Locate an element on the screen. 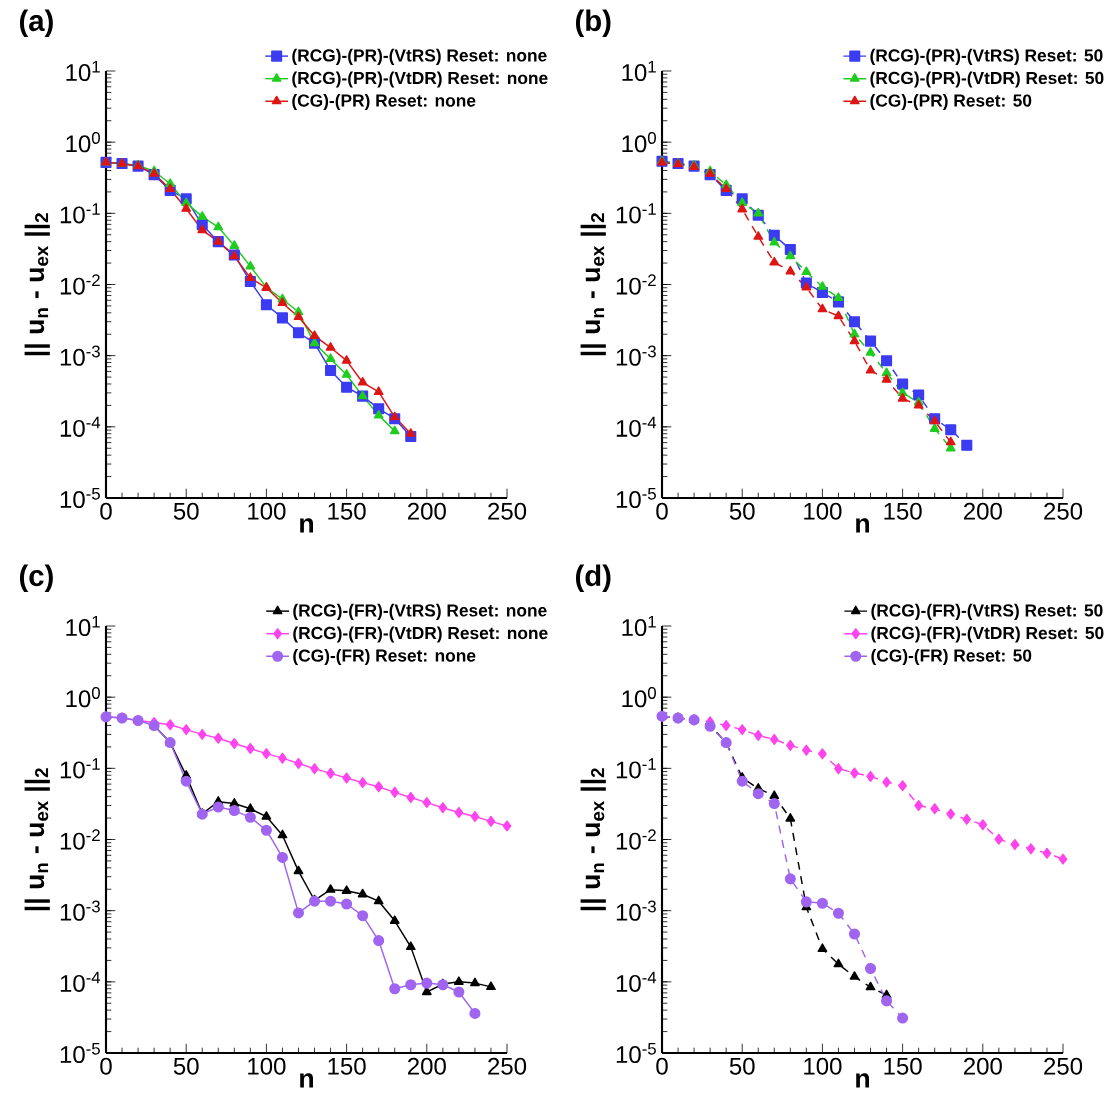 This screenshot has height=1117, width=1119. legend-label: (RCG)-(FR)-(VtRS) Reset: none is located at coordinates (420, 611).